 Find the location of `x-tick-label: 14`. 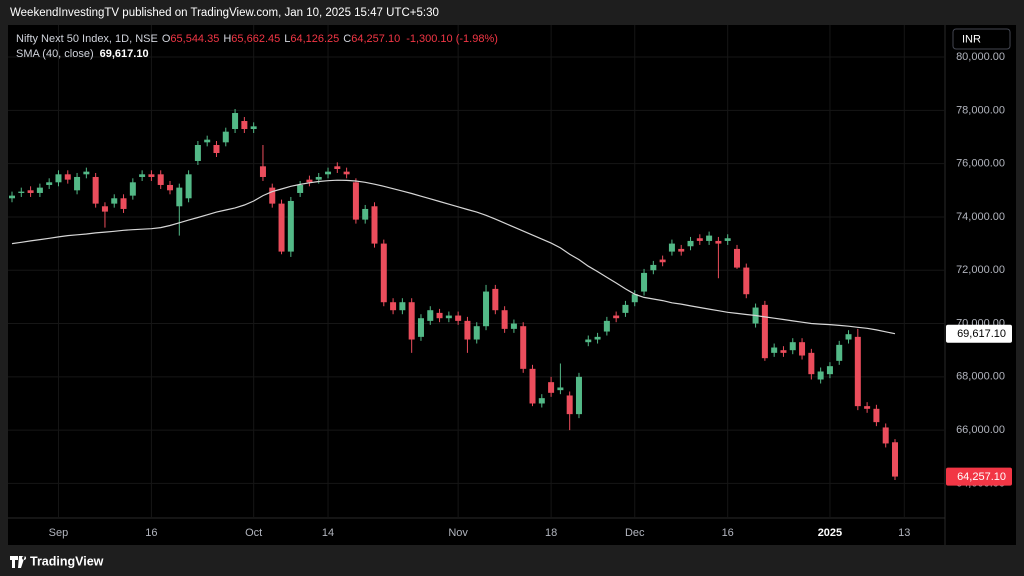

x-tick-label: 14 is located at coordinates (328, 533).